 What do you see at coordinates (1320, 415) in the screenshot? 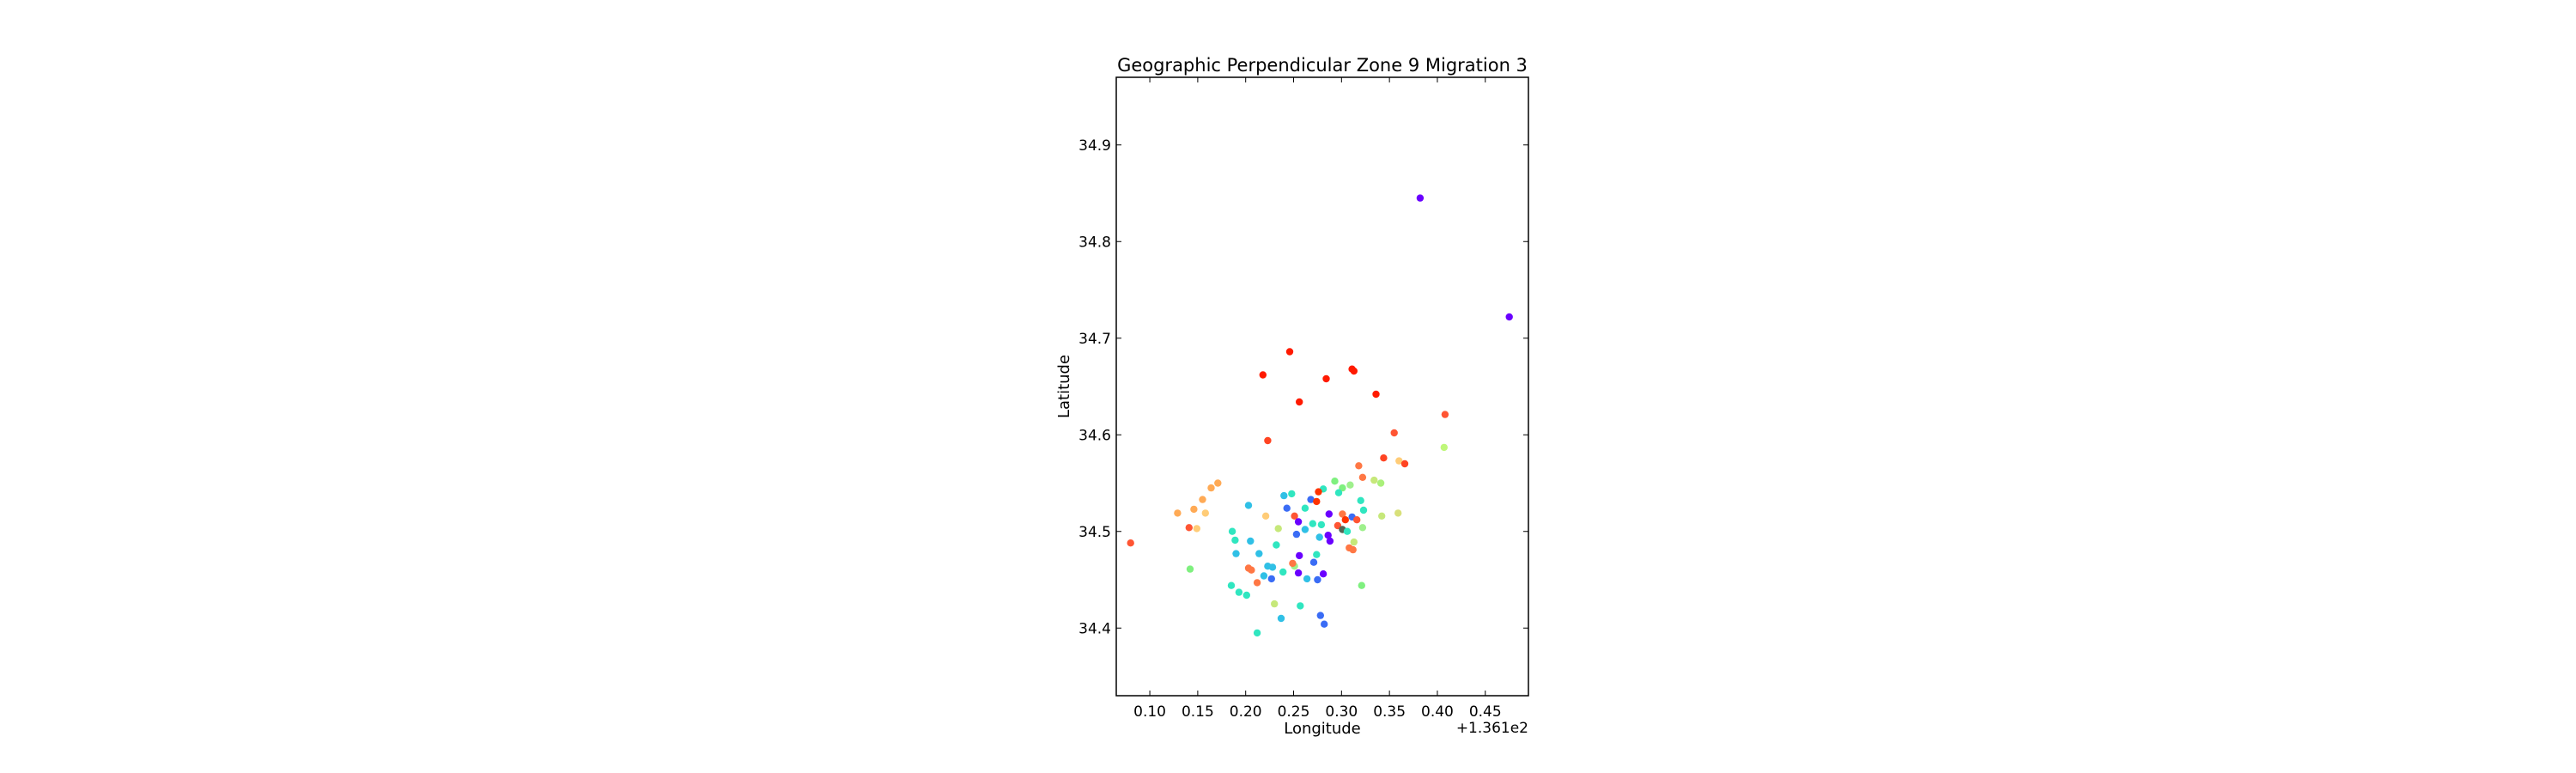
I see `scatter-points` at bounding box center [1320, 415].